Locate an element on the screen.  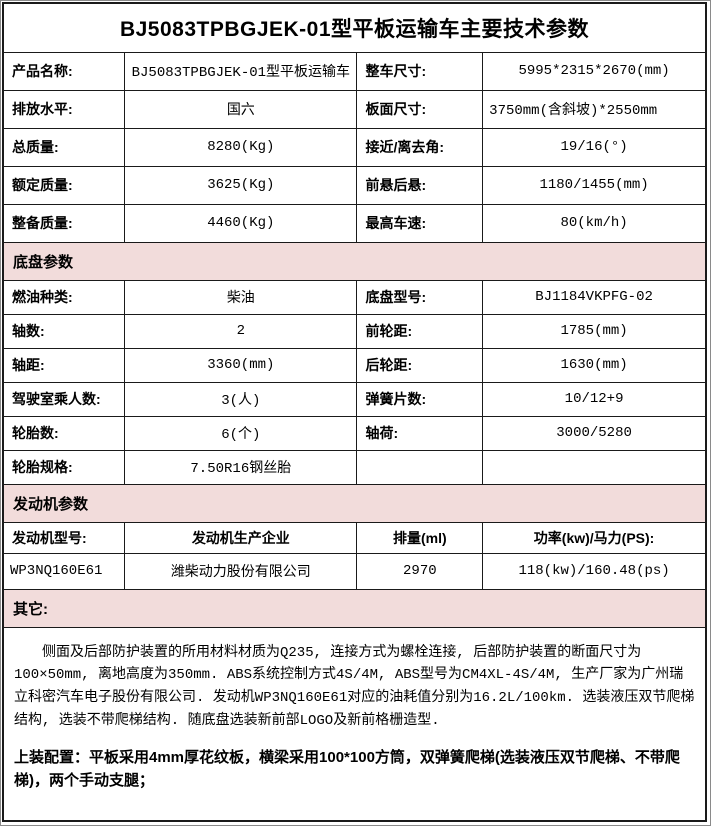
spec-value: 3(人) is located at coordinates (241, 399).